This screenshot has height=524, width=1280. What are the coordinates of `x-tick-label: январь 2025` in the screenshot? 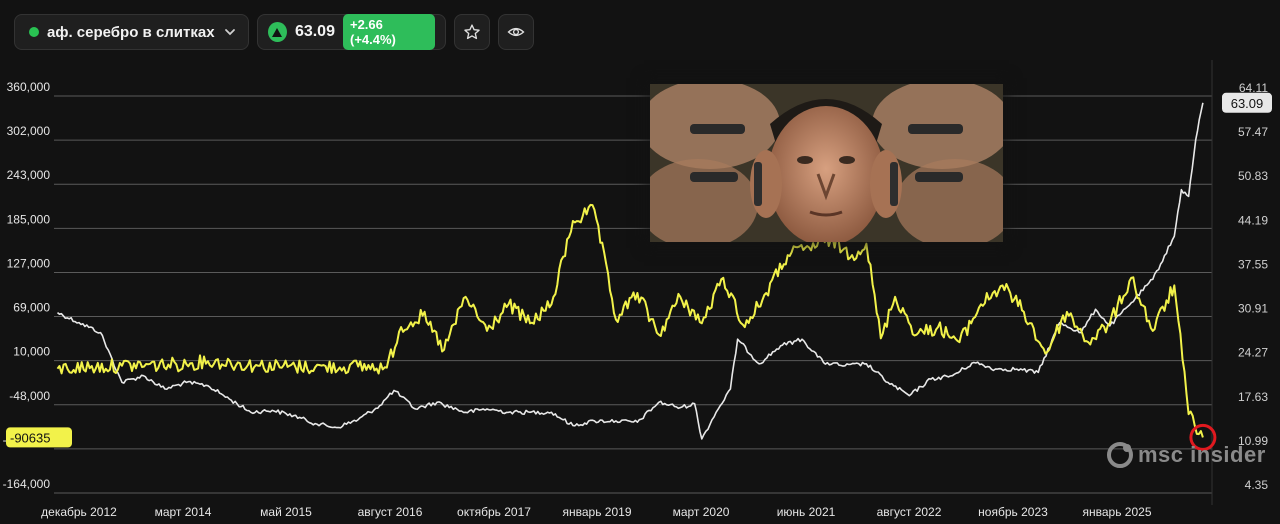 It's located at (1117, 512).